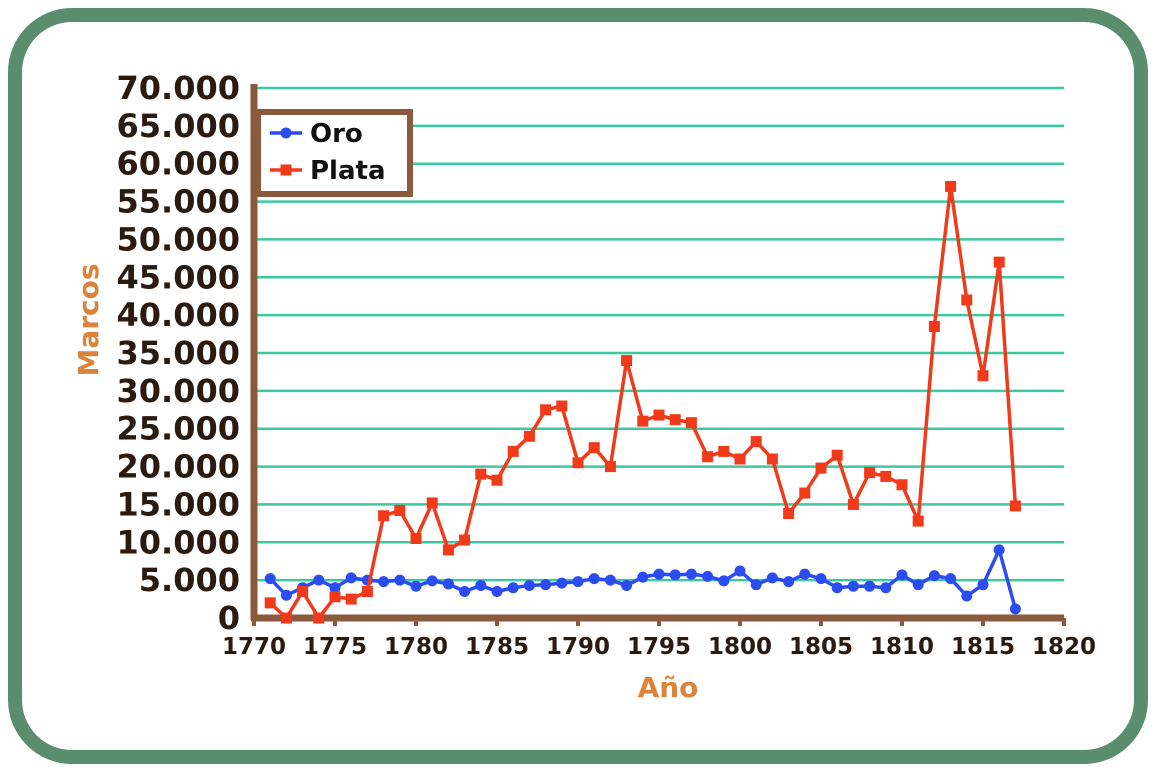  What do you see at coordinates (416, 647) in the screenshot?
I see `x-tick-label: 1780` at bounding box center [416, 647].